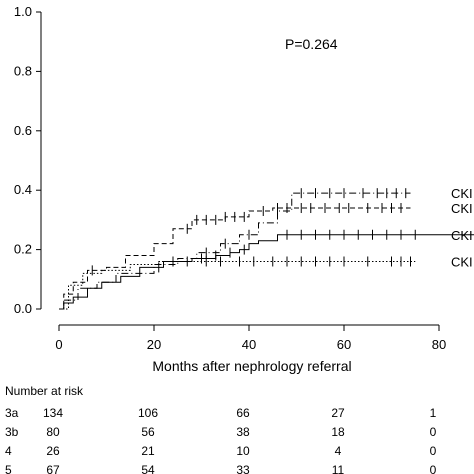 This screenshot has width=474, height=474. Describe the element at coordinates (344, 344) in the screenshot. I see `x-tick-label: 60` at that location.